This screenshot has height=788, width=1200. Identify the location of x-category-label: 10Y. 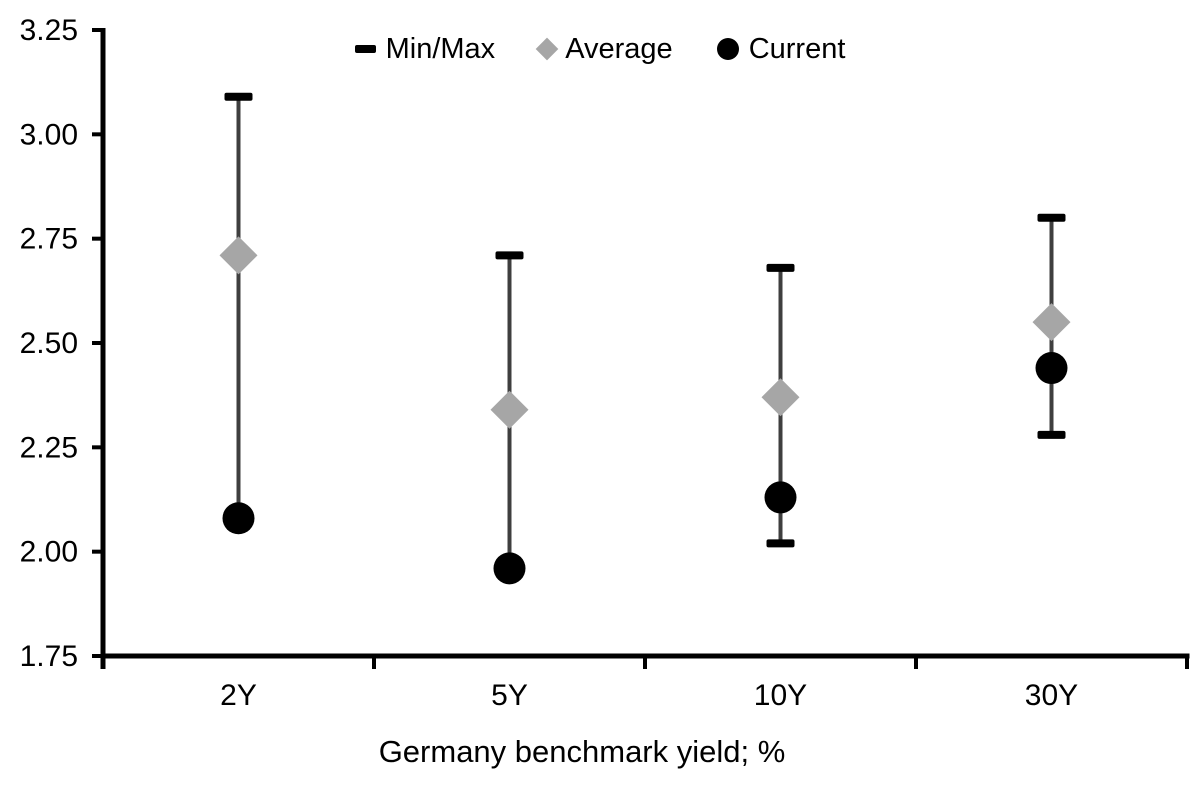
(780, 695).